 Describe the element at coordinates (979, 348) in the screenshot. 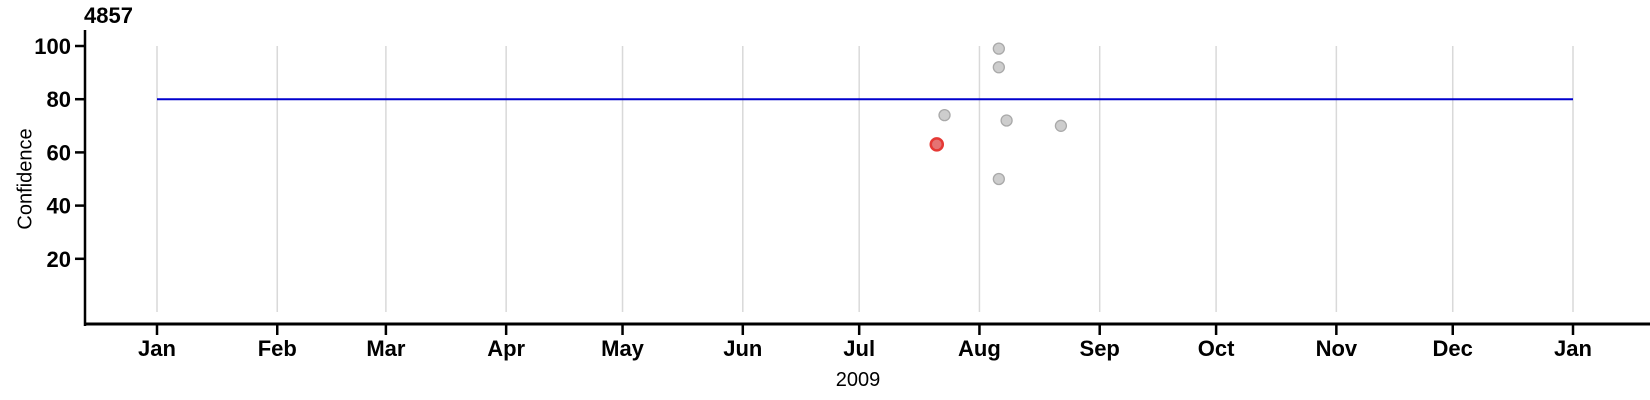

I see `x-tick-label: Aug` at that location.